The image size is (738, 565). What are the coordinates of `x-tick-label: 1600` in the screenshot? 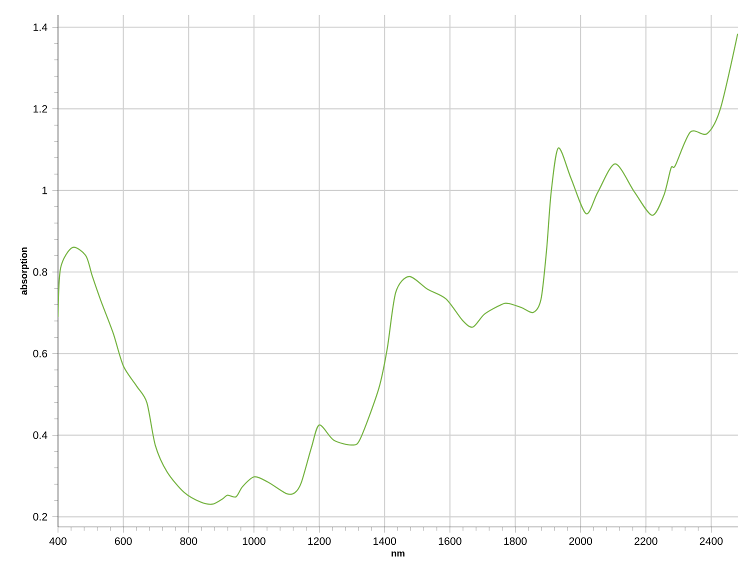 It's located at (450, 541).